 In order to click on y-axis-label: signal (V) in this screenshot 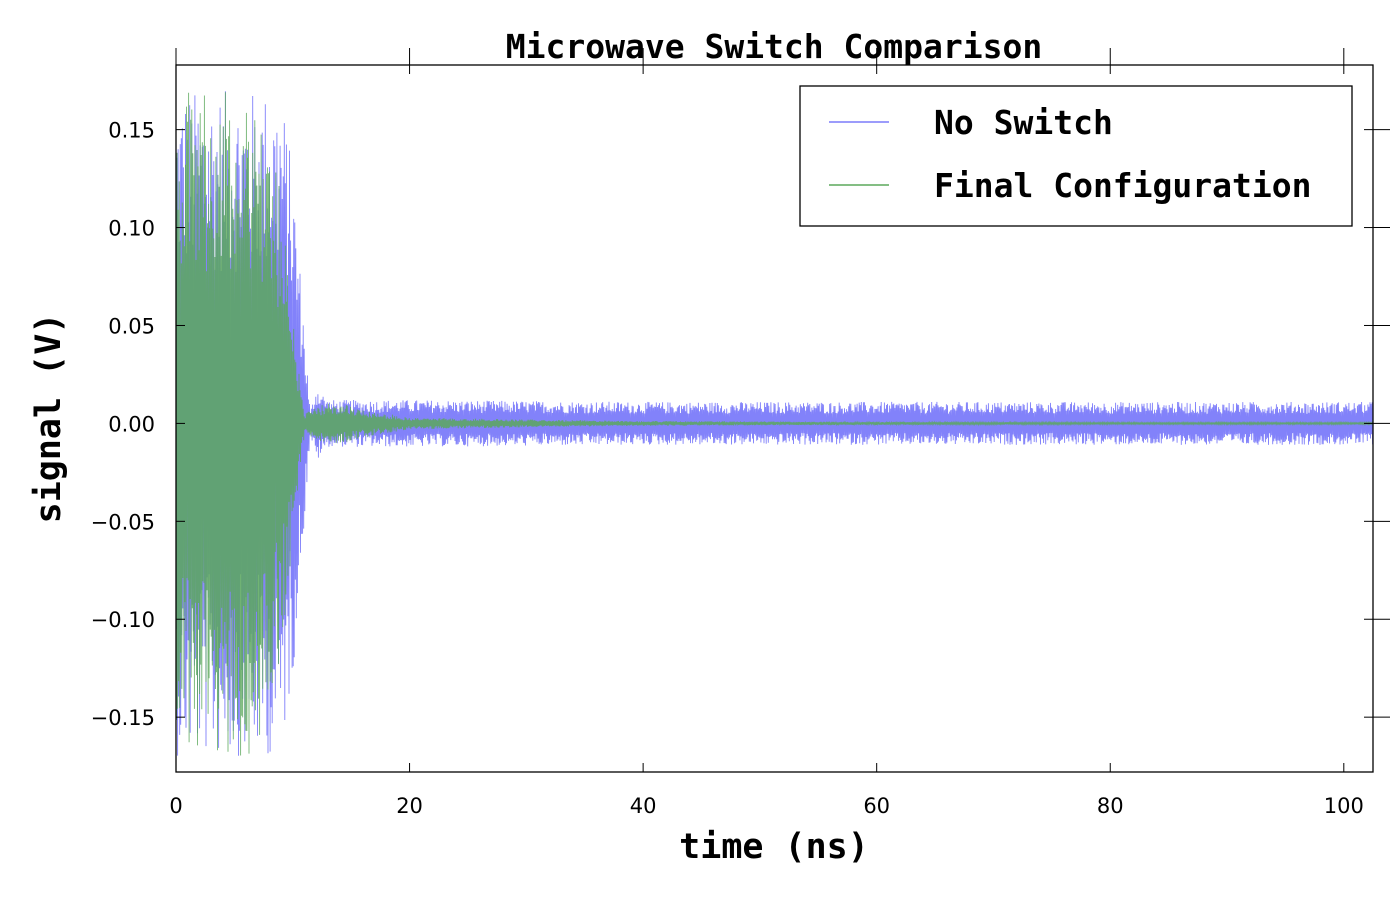, I will do `click(49, 418)`.